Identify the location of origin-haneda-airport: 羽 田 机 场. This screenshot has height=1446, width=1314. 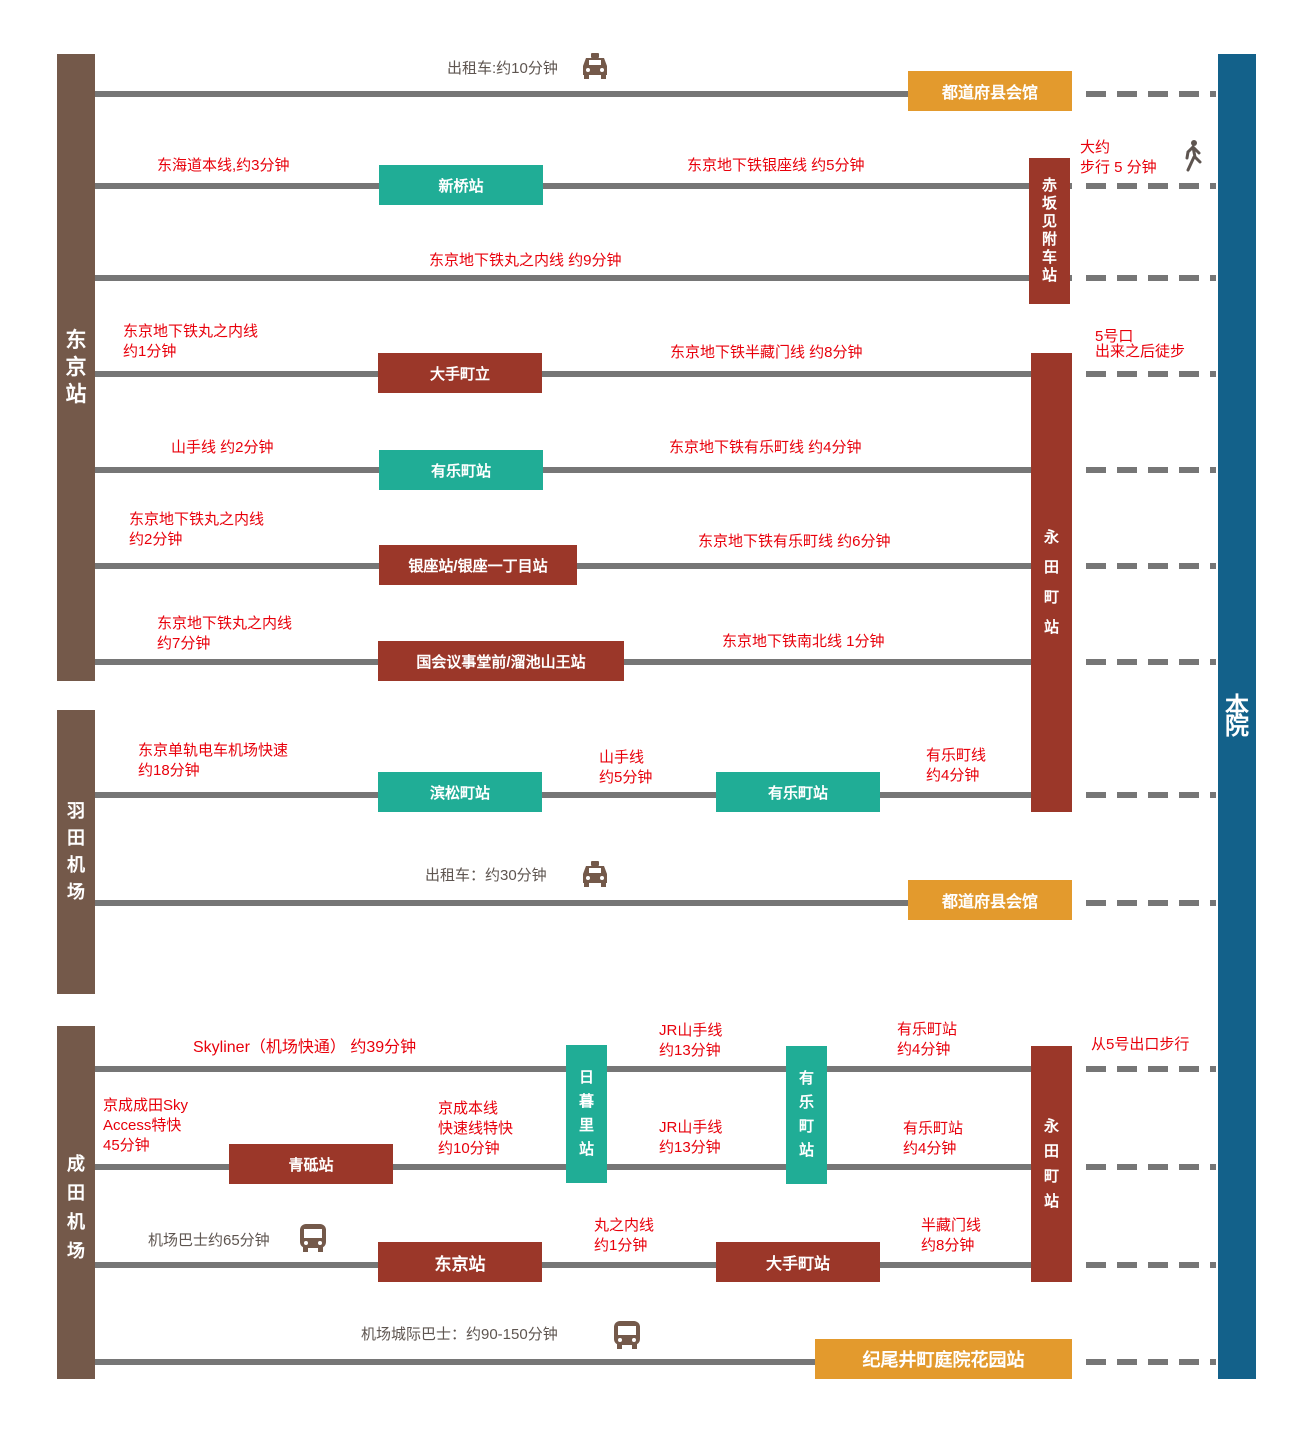
(76, 852).